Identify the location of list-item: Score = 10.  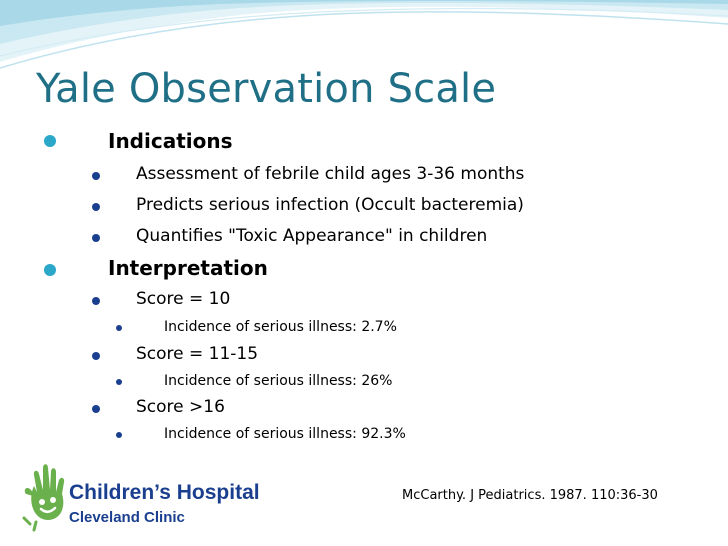
(183, 299).